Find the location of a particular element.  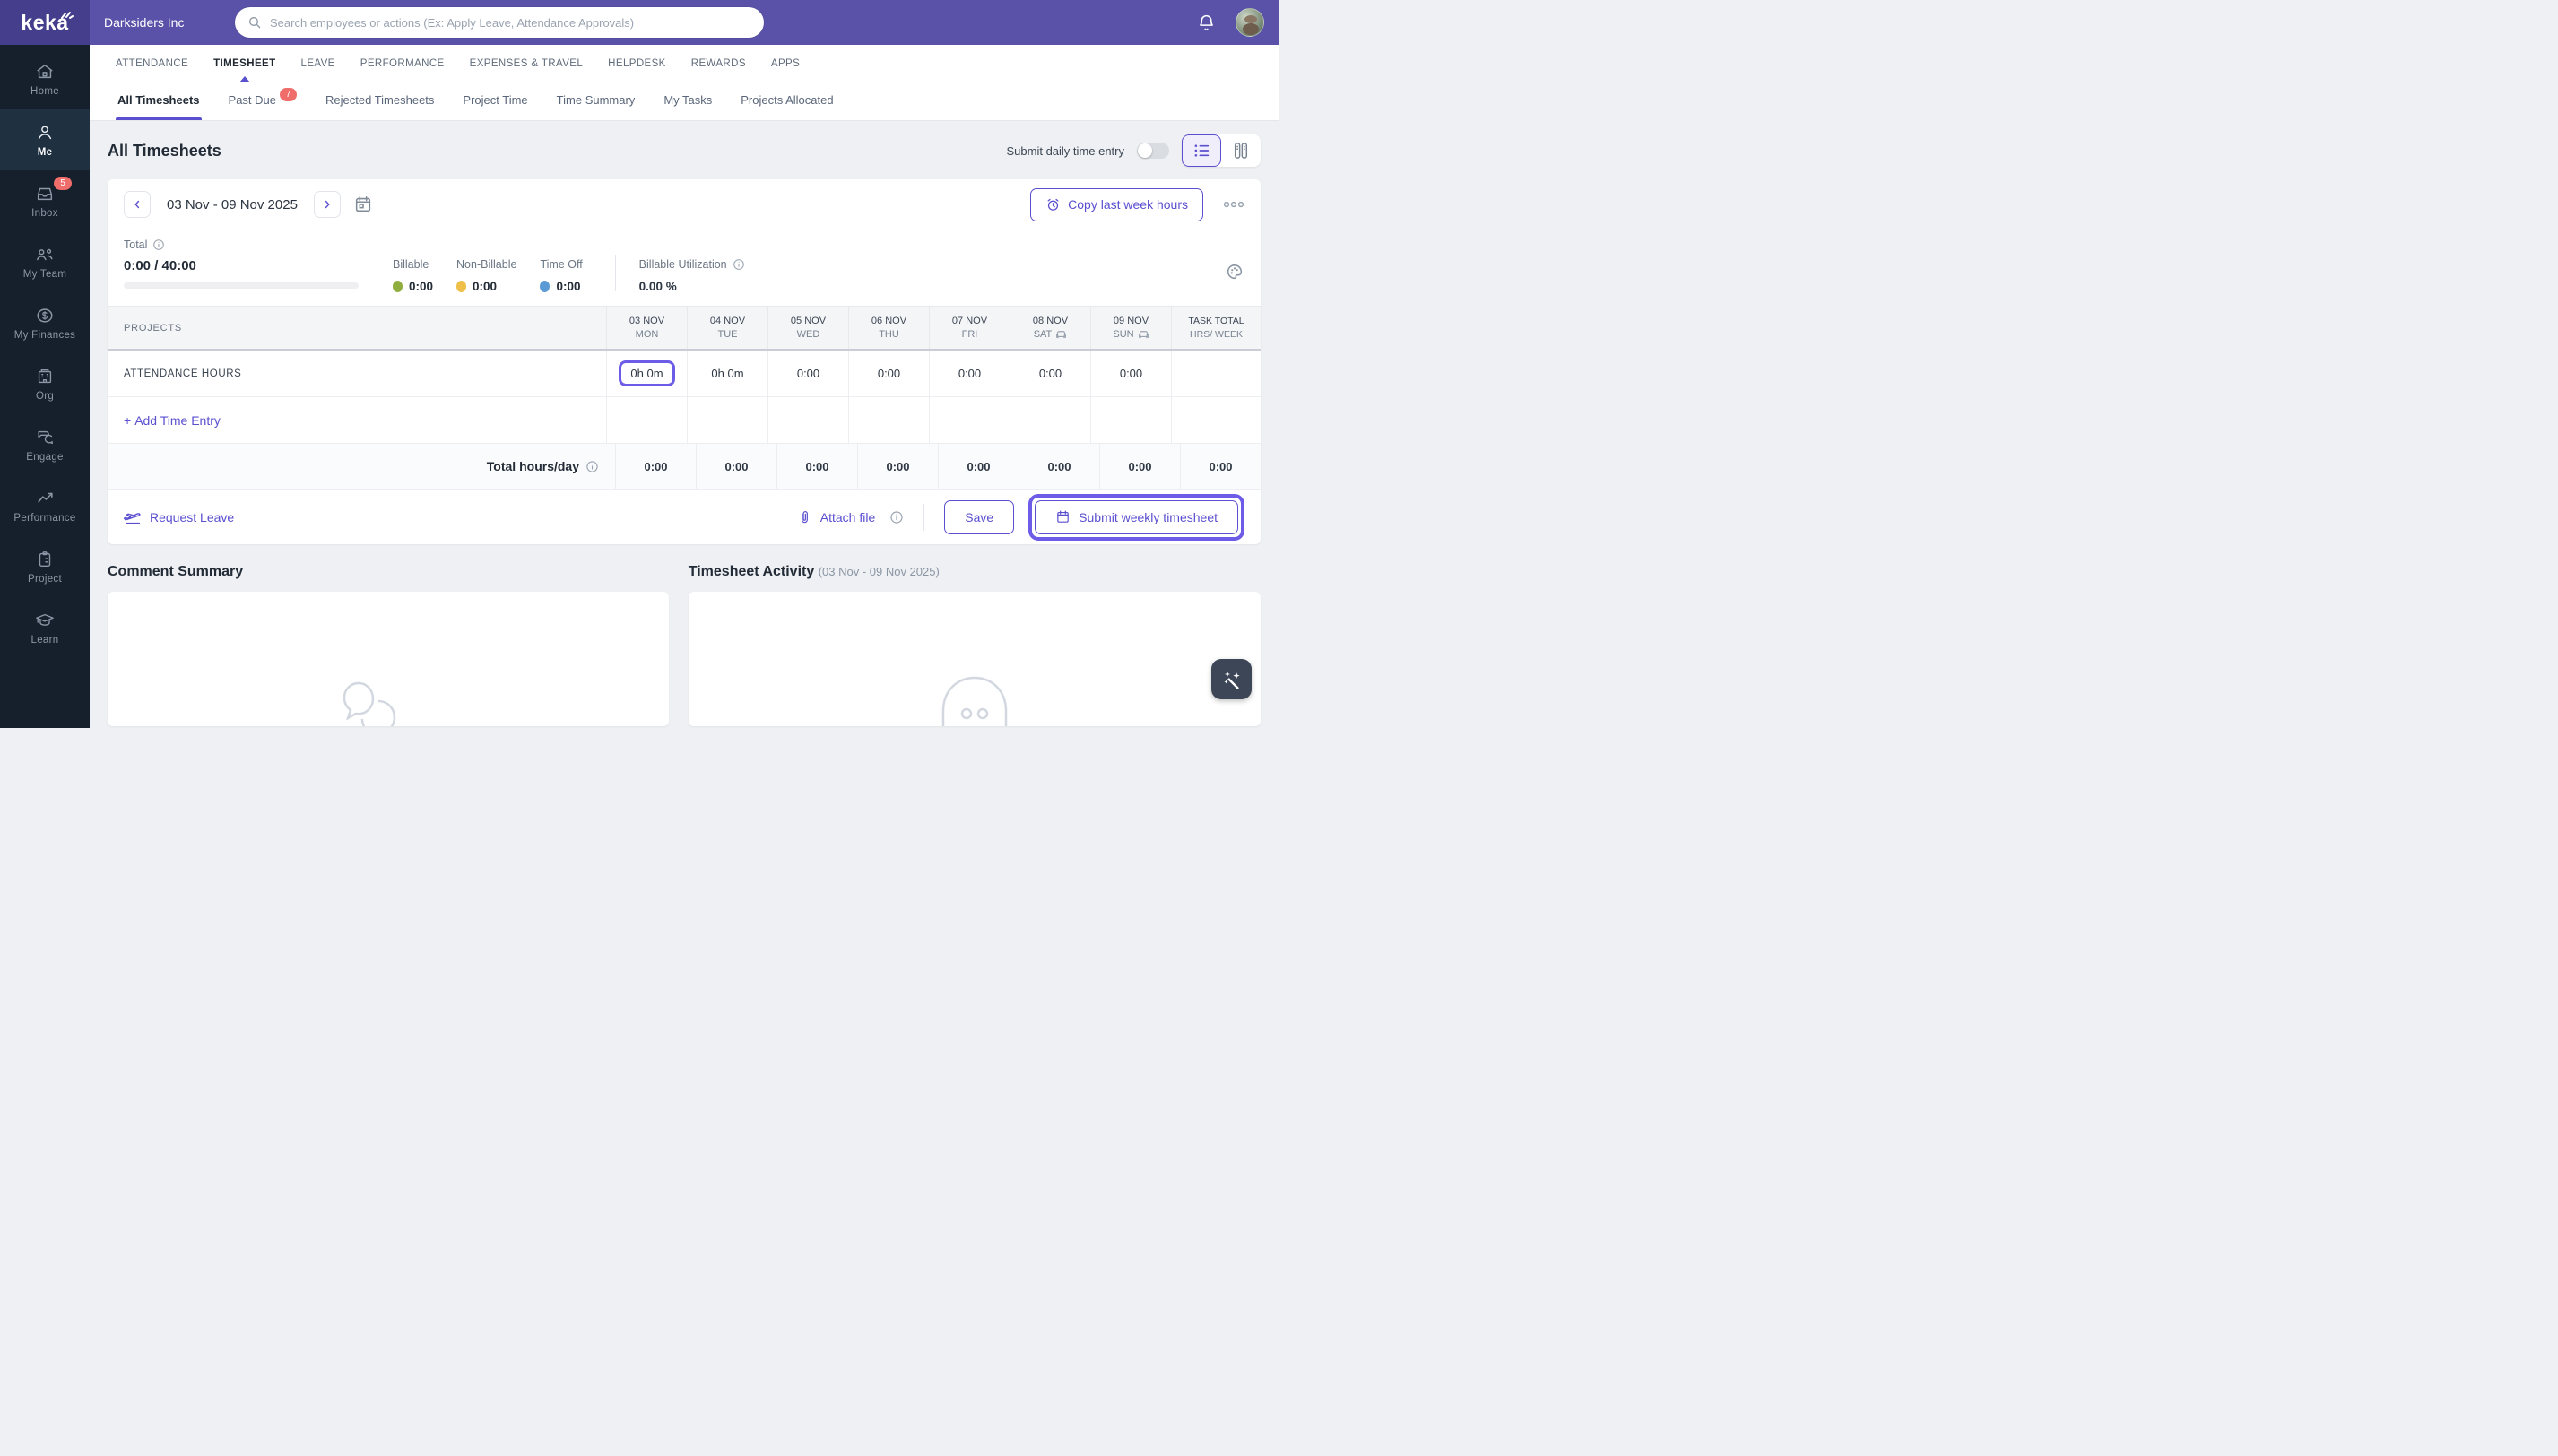

main-nav-tab: ATTENDANCE is located at coordinates (152, 64).